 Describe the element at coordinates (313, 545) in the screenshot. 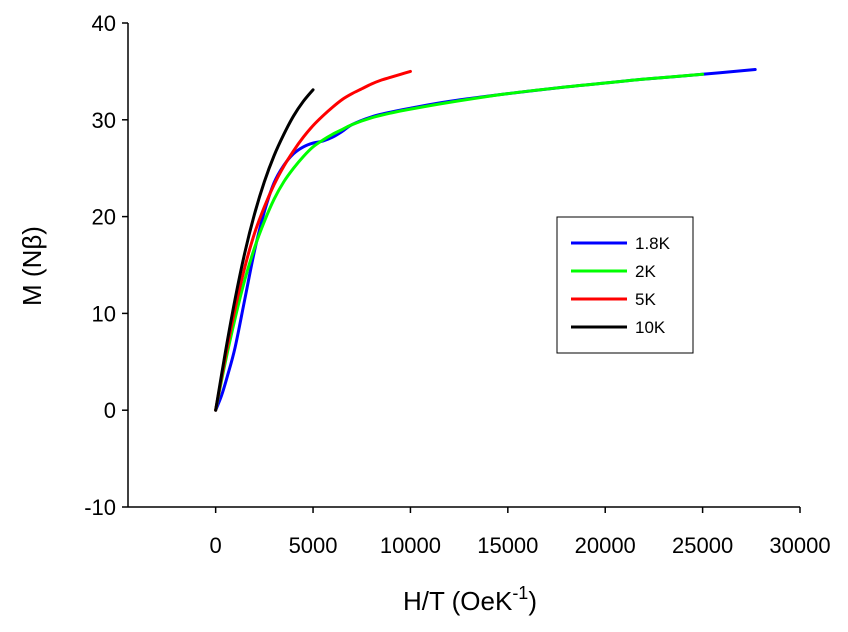

I see `x-tick-label: 5000` at that location.